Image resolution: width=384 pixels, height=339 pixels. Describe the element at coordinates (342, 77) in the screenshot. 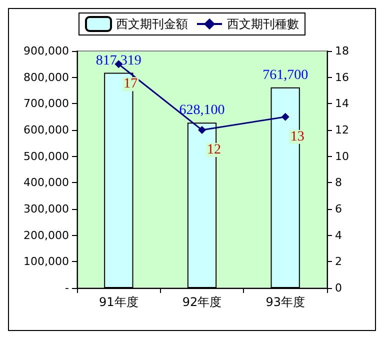

I see `y2-tick-label: 16` at that location.